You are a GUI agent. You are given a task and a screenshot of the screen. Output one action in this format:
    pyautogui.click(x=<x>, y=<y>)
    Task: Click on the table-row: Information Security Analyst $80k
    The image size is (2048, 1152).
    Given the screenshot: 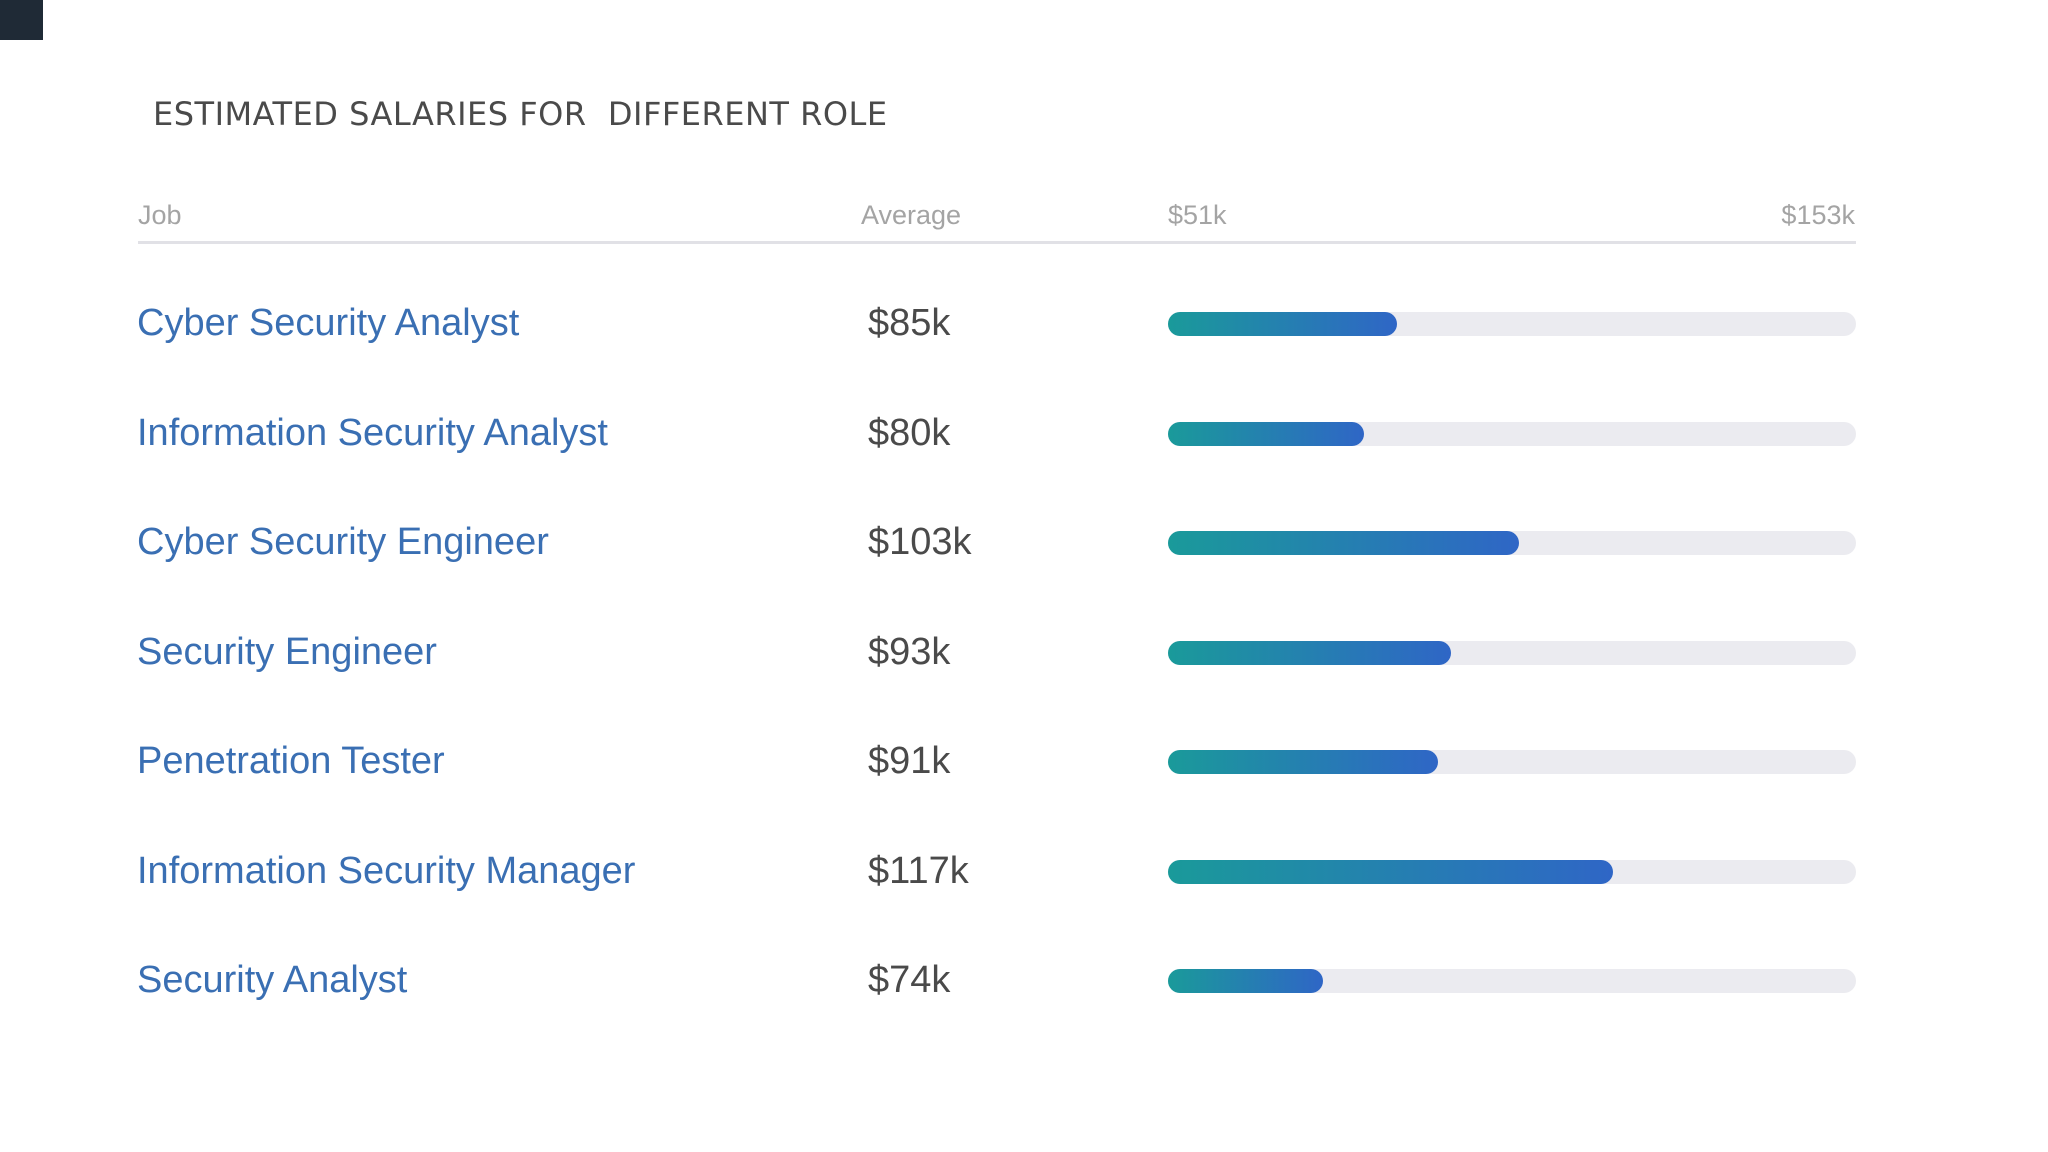 What is the action you would take?
    pyautogui.click(x=1024, y=433)
    